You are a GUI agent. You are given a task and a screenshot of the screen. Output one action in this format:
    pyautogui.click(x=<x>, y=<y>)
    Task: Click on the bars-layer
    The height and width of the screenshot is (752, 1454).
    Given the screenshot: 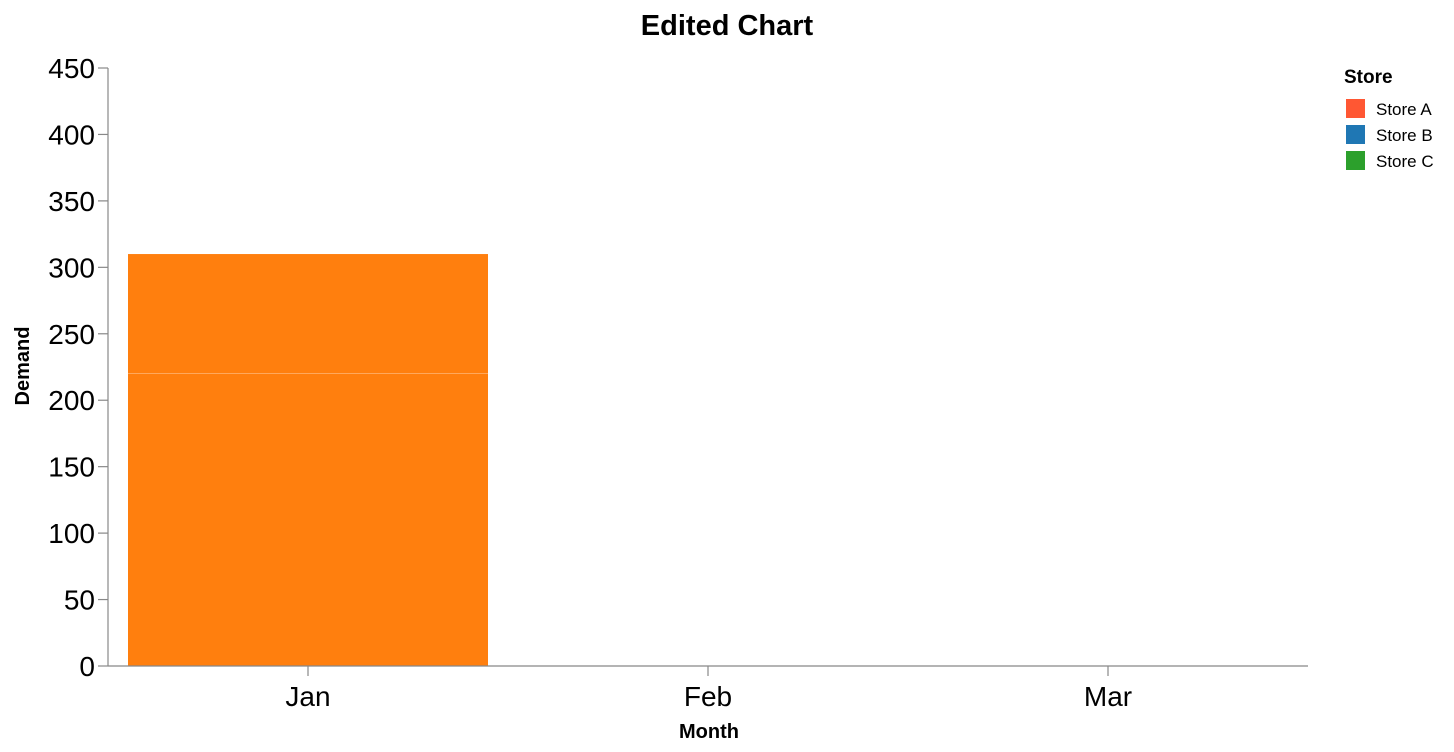 What is the action you would take?
    pyautogui.click(x=308, y=460)
    